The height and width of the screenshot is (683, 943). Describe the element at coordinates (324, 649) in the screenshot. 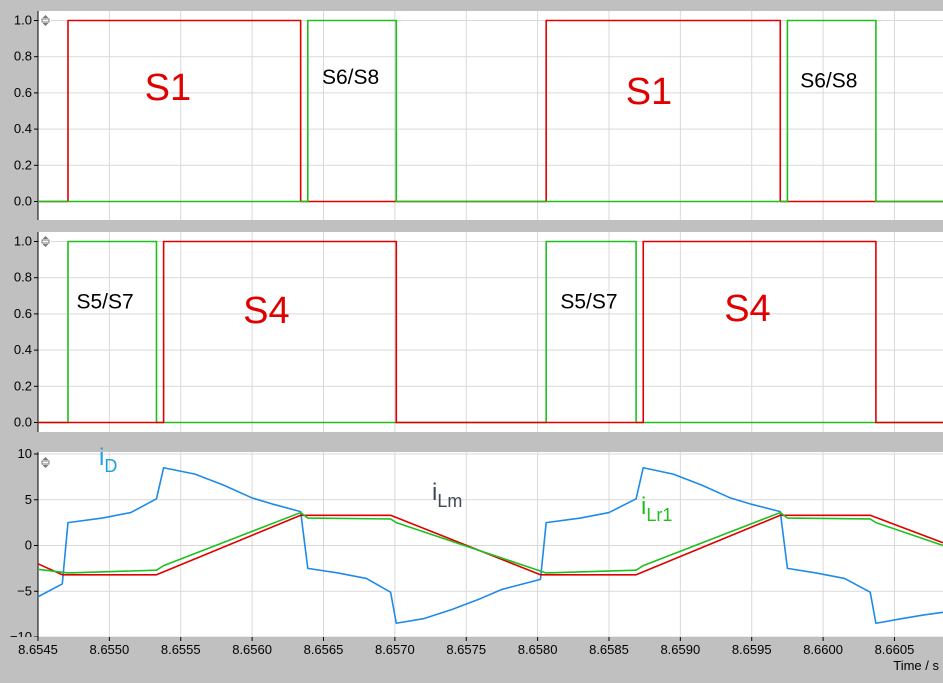

I see `x-tick-label: 8.6565` at that location.